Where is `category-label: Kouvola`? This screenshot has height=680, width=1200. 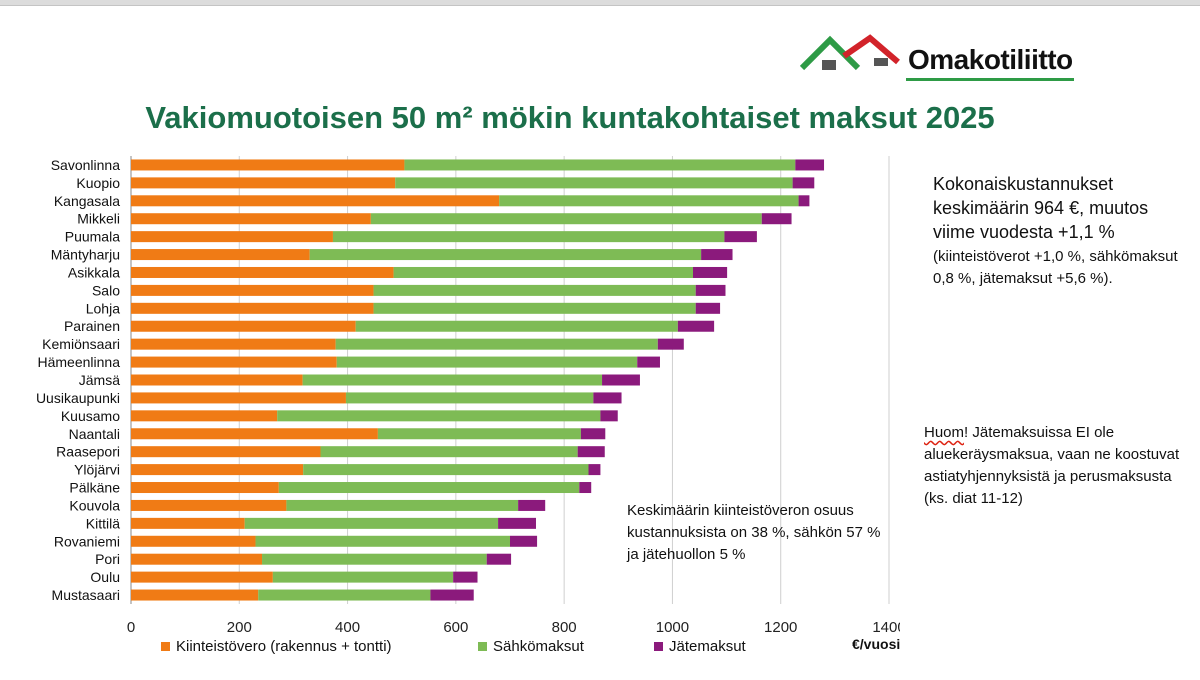
category-label: Kouvola is located at coordinates (94, 505).